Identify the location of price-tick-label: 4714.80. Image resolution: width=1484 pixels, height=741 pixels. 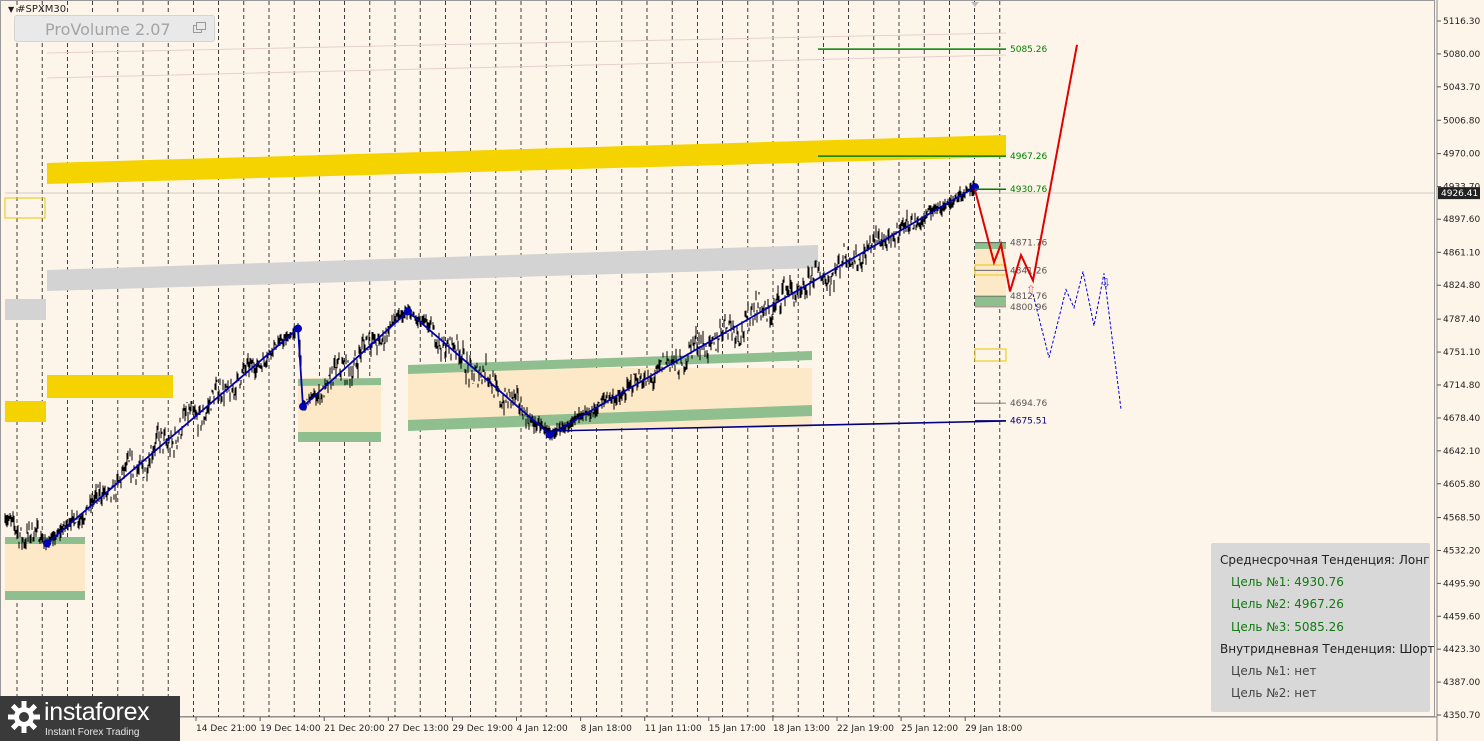
(1461, 386).